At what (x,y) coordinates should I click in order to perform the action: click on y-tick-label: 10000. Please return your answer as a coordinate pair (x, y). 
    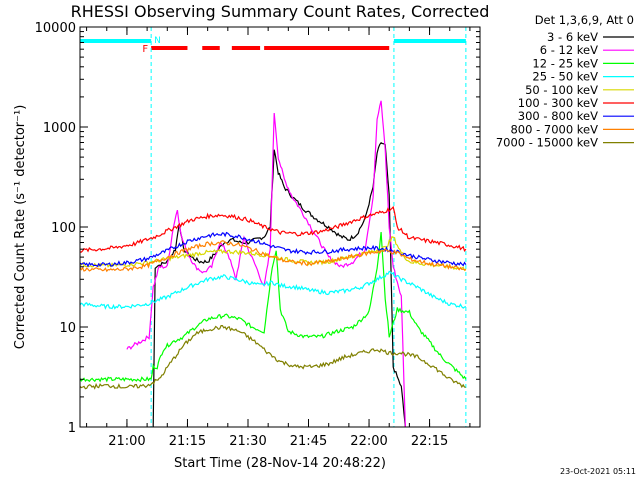
    Looking at the image, I should click on (55, 28).